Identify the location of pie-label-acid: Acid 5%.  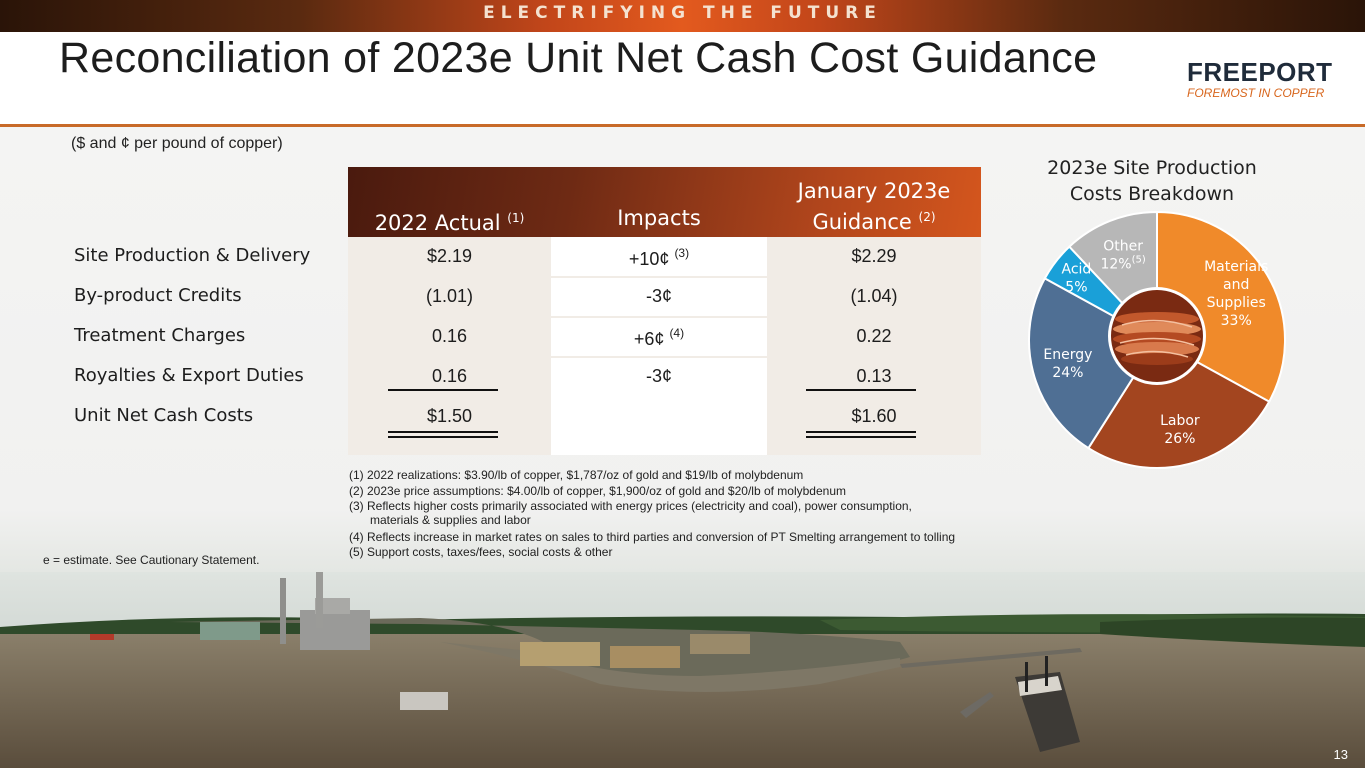
(1076, 278).